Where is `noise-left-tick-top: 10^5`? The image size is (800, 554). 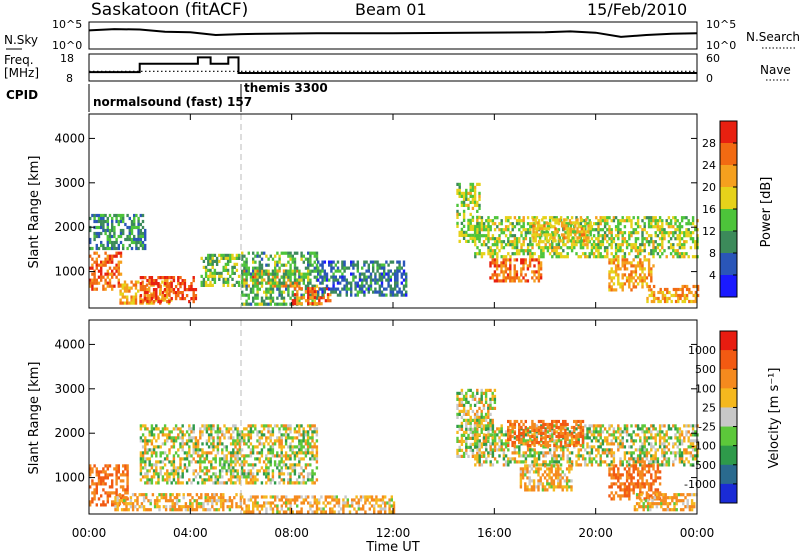 noise-left-tick-top: 10^5 is located at coordinates (67, 24).